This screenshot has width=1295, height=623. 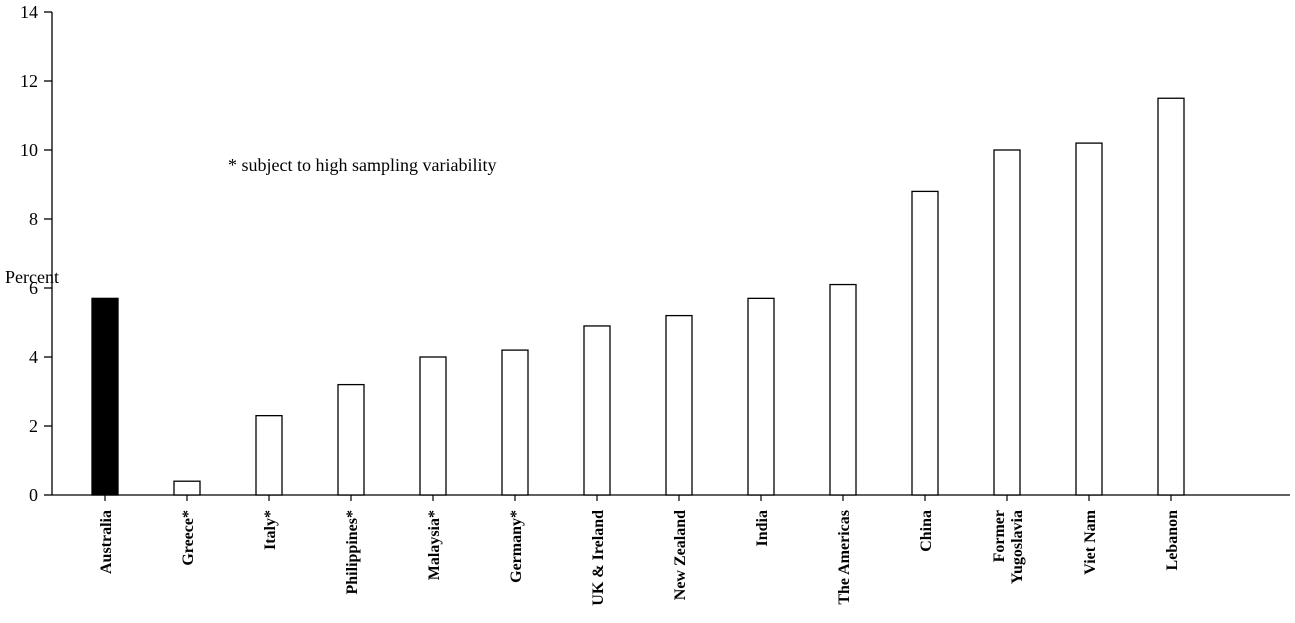 I want to click on category-label: Germany*, so click(x=516, y=546).